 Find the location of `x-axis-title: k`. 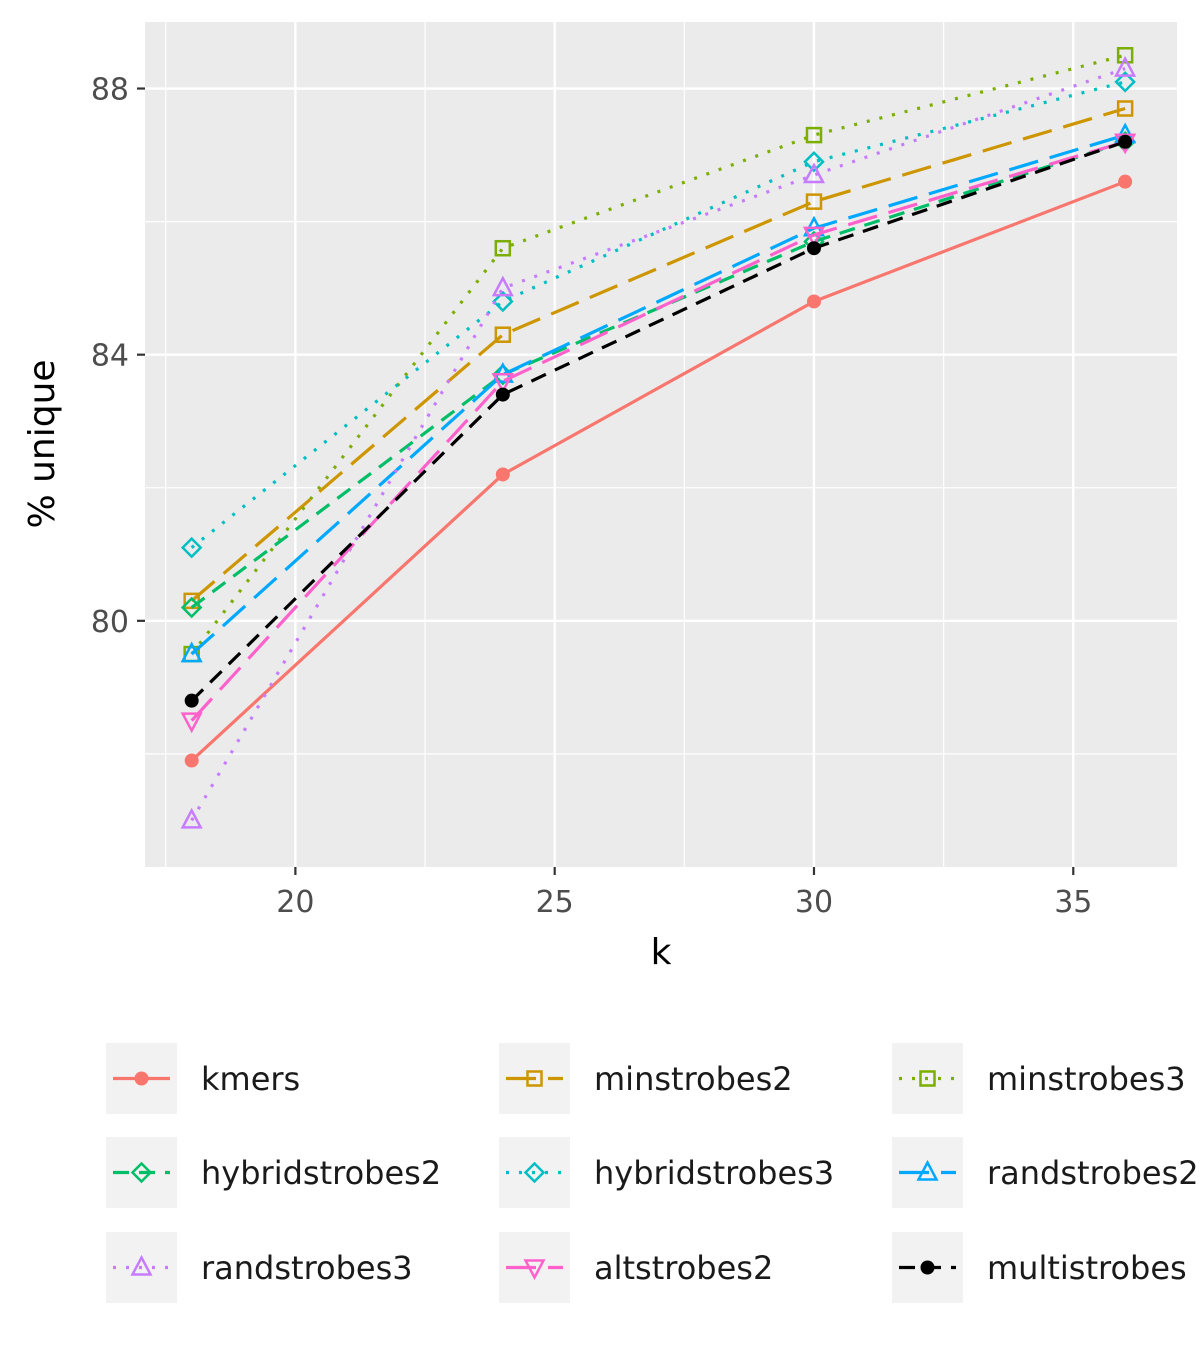

x-axis-title: k is located at coordinates (661, 952).